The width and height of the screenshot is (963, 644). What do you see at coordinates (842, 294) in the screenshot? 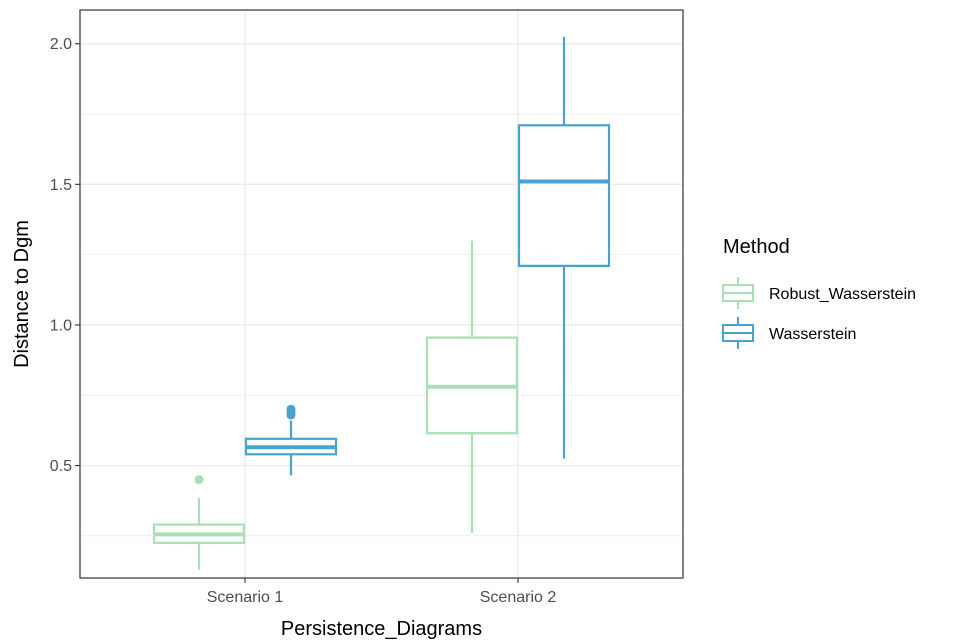
I see `legend-label: Robust_Wasserstein` at bounding box center [842, 294].